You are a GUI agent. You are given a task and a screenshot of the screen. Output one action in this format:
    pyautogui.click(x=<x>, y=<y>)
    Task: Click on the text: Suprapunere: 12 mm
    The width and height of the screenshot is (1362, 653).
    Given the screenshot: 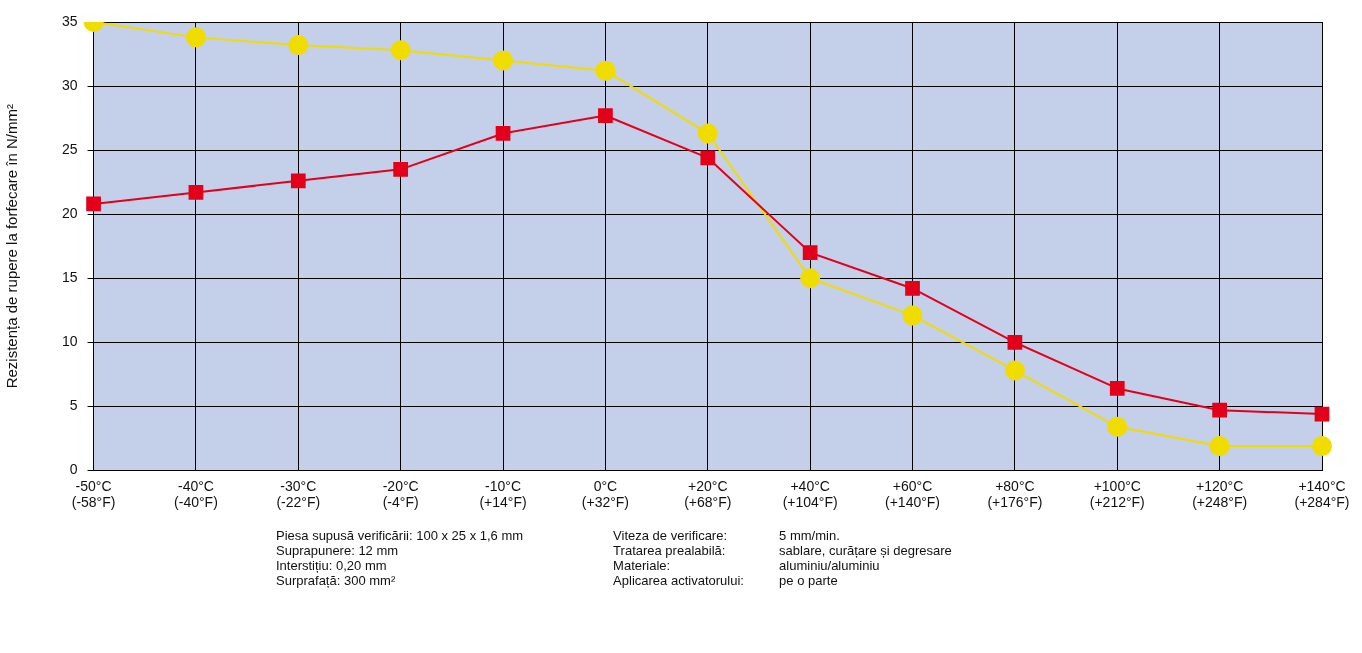 What is the action you would take?
    pyautogui.click(x=338, y=550)
    